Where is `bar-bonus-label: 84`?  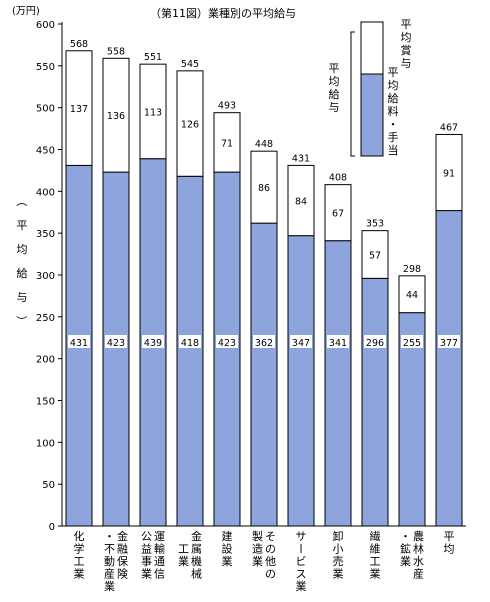
bar-bonus-label: 84 is located at coordinates (301, 202).